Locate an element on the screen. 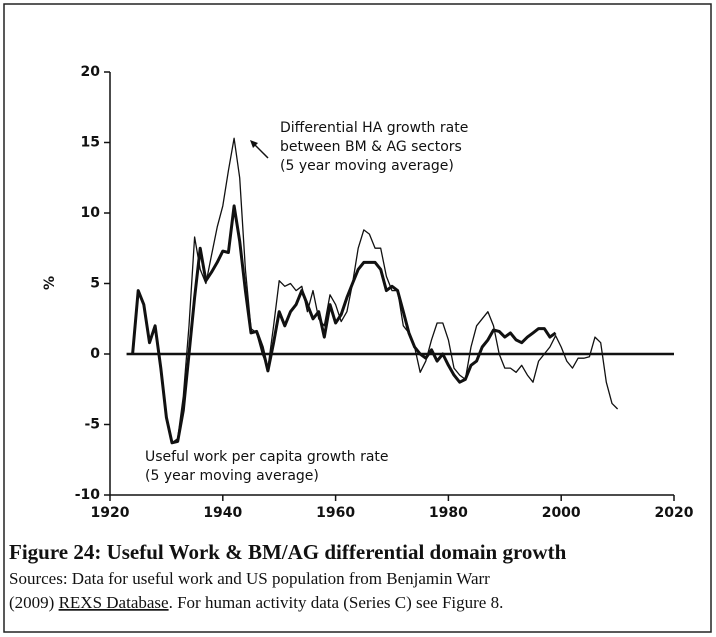 The image size is (716, 637). y-tick-label: 10 is located at coordinates (91, 213).